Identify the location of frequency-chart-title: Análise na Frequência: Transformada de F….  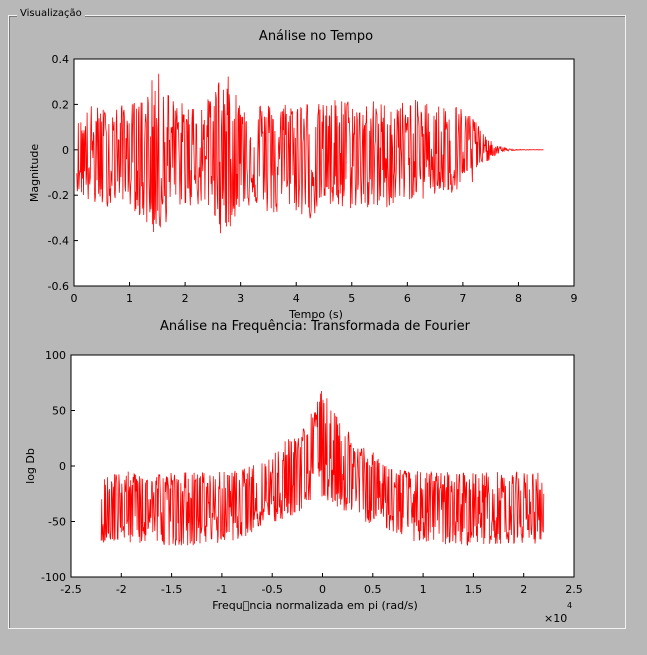
(315, 326).